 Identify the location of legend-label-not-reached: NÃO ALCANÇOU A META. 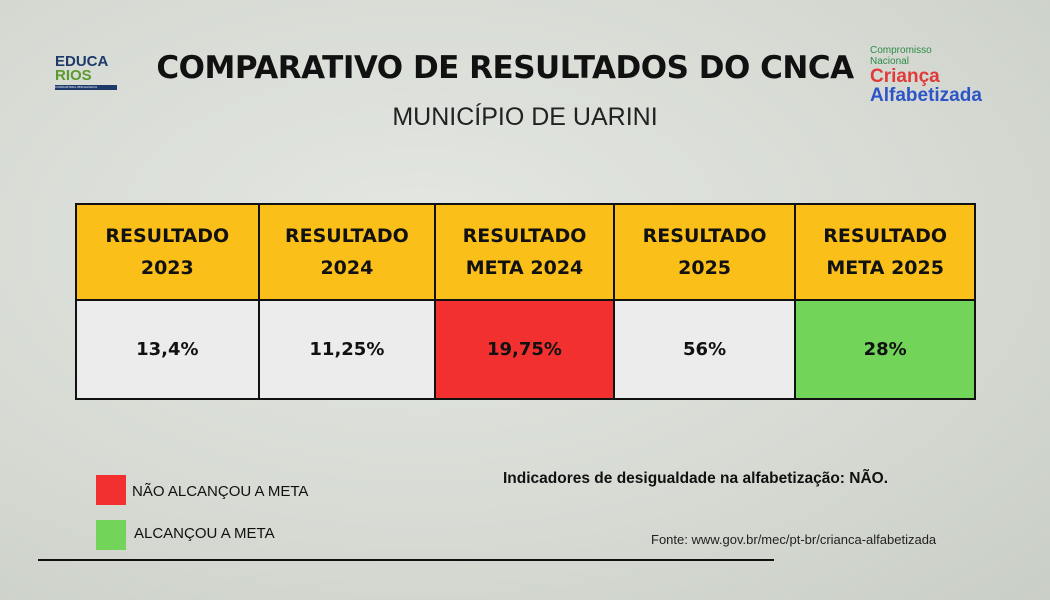
(220, 491).